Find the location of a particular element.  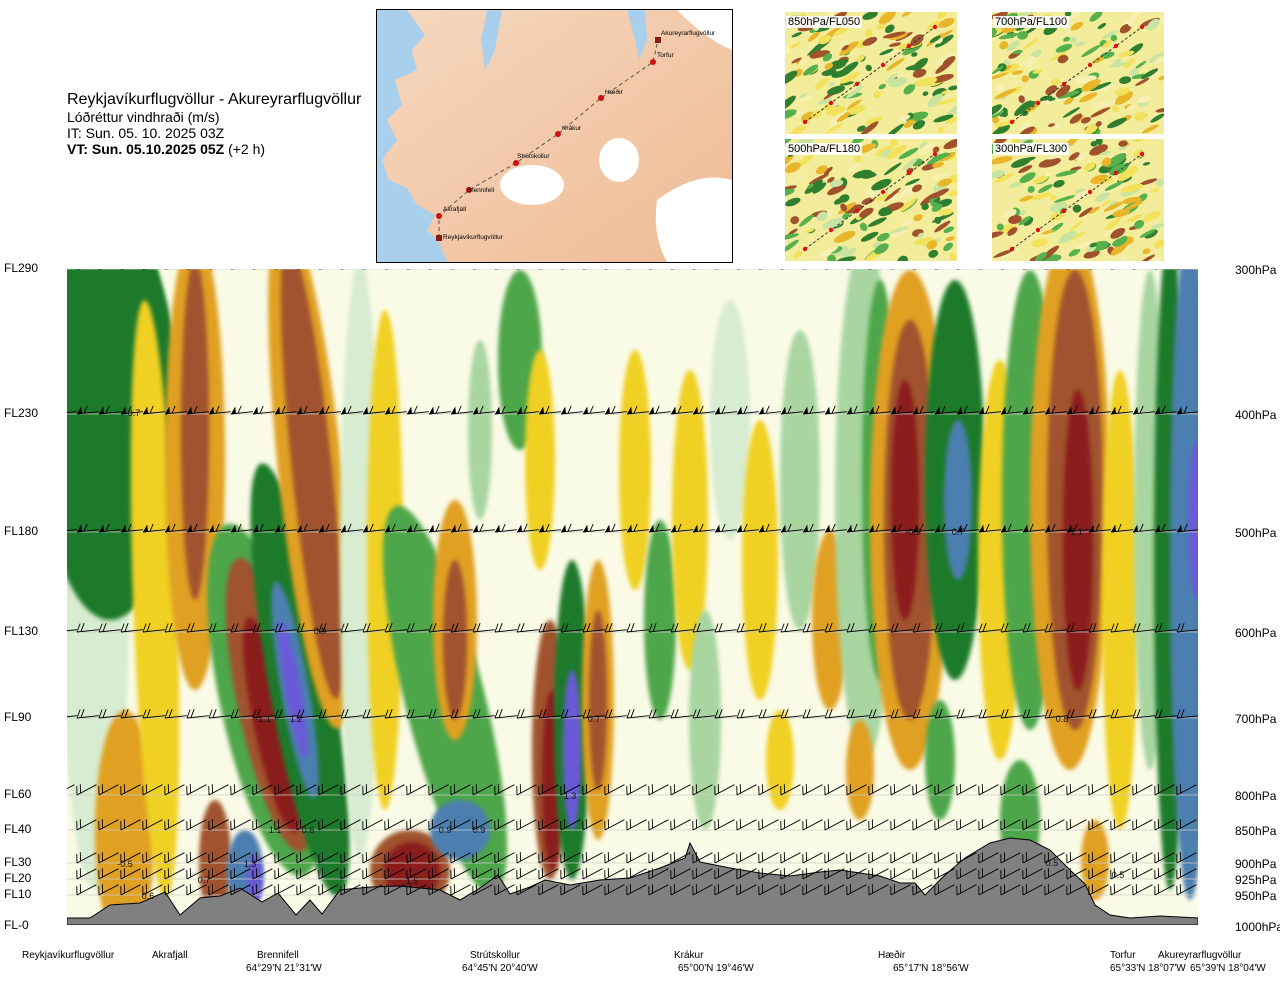

thumbnail-700hpa: 700hPa/FL100 is located at coordinates (1078, 73).